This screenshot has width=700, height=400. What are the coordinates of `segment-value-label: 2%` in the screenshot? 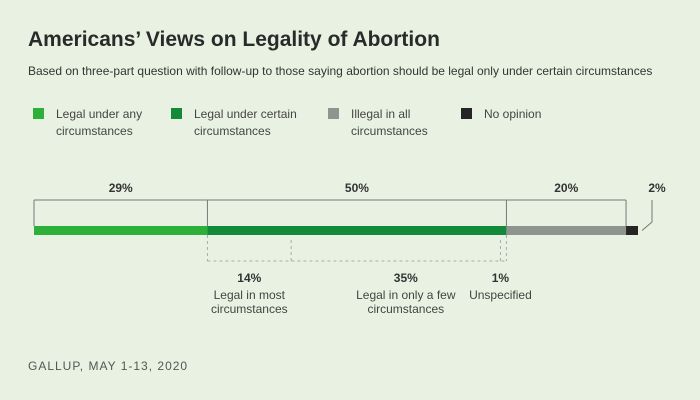 It's located at (657, 188).